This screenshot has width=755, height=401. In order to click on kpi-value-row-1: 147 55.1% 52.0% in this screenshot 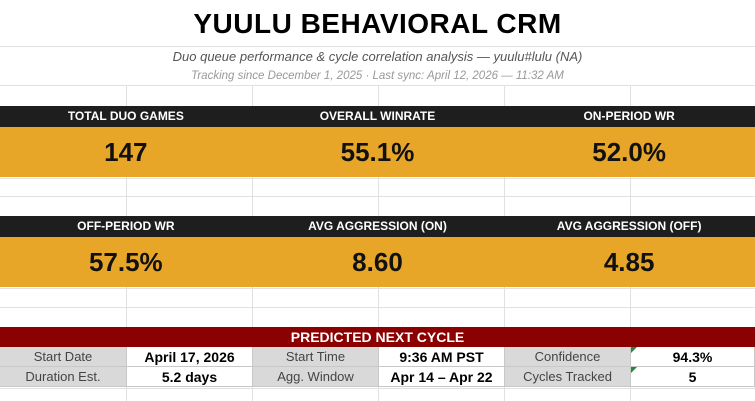, I will do `click(377, 152)`.